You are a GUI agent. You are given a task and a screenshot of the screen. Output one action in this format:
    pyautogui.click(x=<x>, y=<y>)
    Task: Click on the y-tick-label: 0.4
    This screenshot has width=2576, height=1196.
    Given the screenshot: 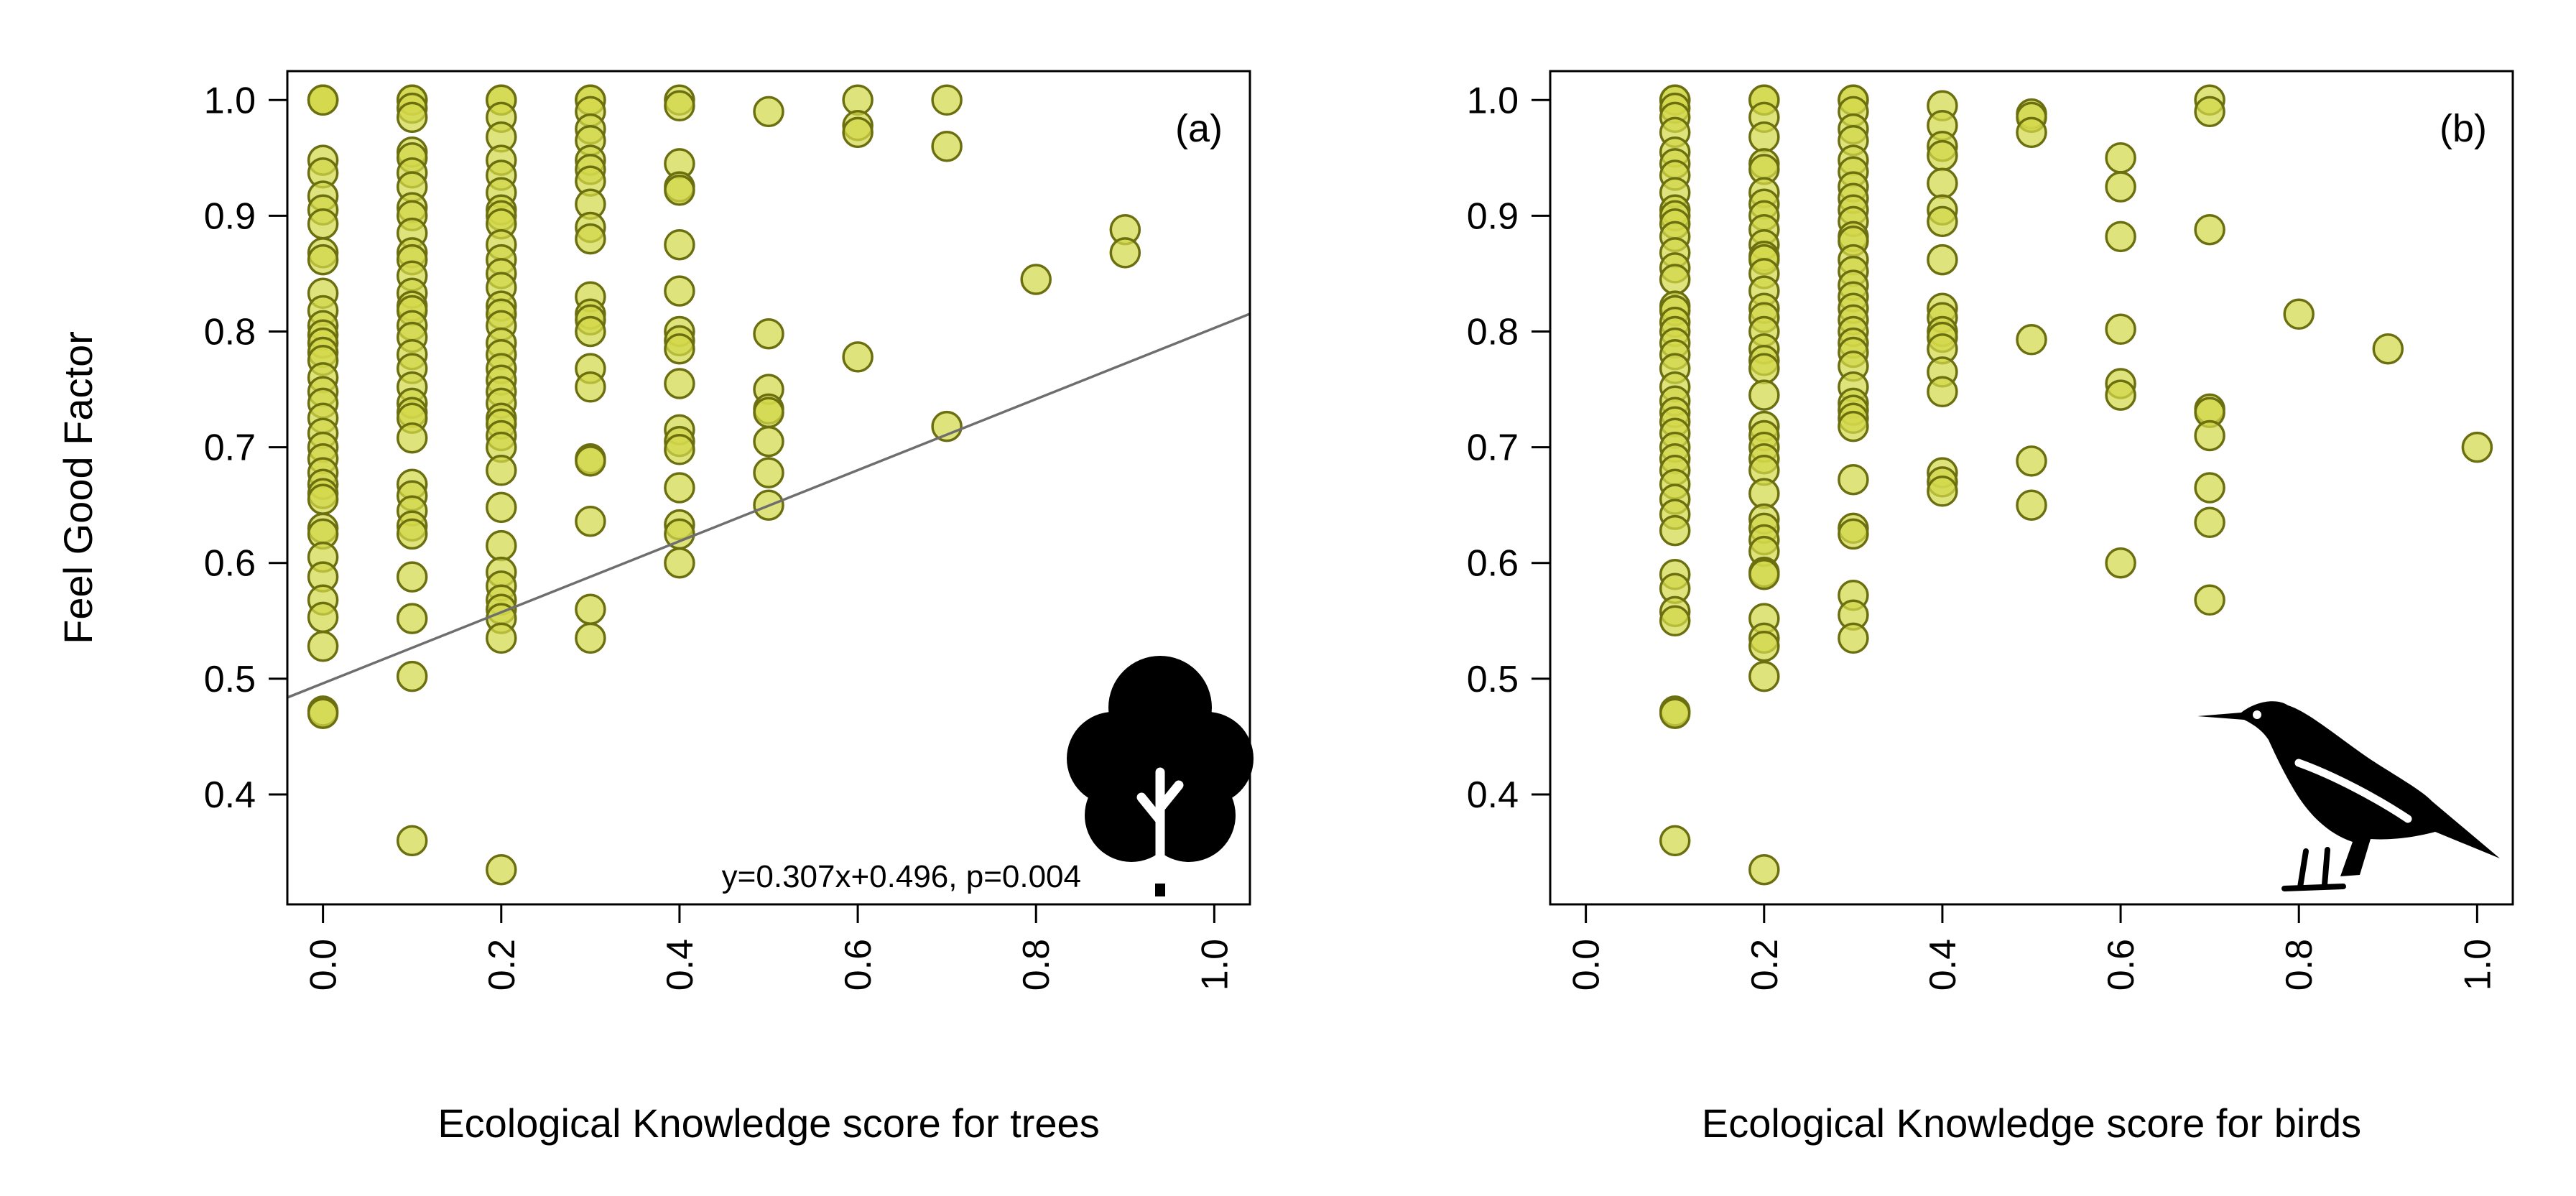 What is the action you would take?
    pyautogui.click(x=1493, y=795)
    